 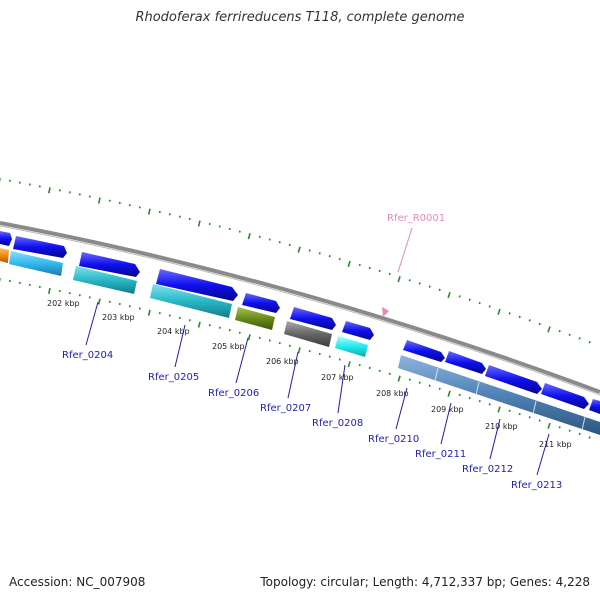 What do you see at coordinates (118, 317) in the screenshot?
I see `scale-label: 203 kbp` at bounding box center [118, 317].